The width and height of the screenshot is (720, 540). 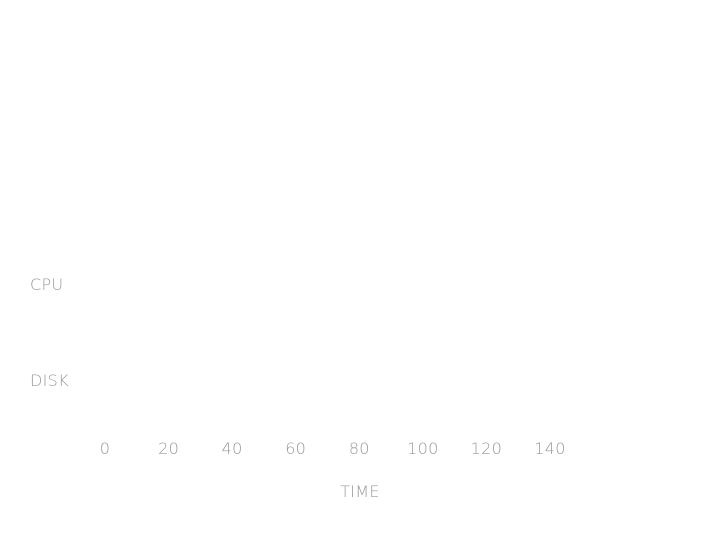 What do you see at coordinates (549, 448) in the screenshot?
I see `x-tick-label: 140` at bounding box center [549, 448].